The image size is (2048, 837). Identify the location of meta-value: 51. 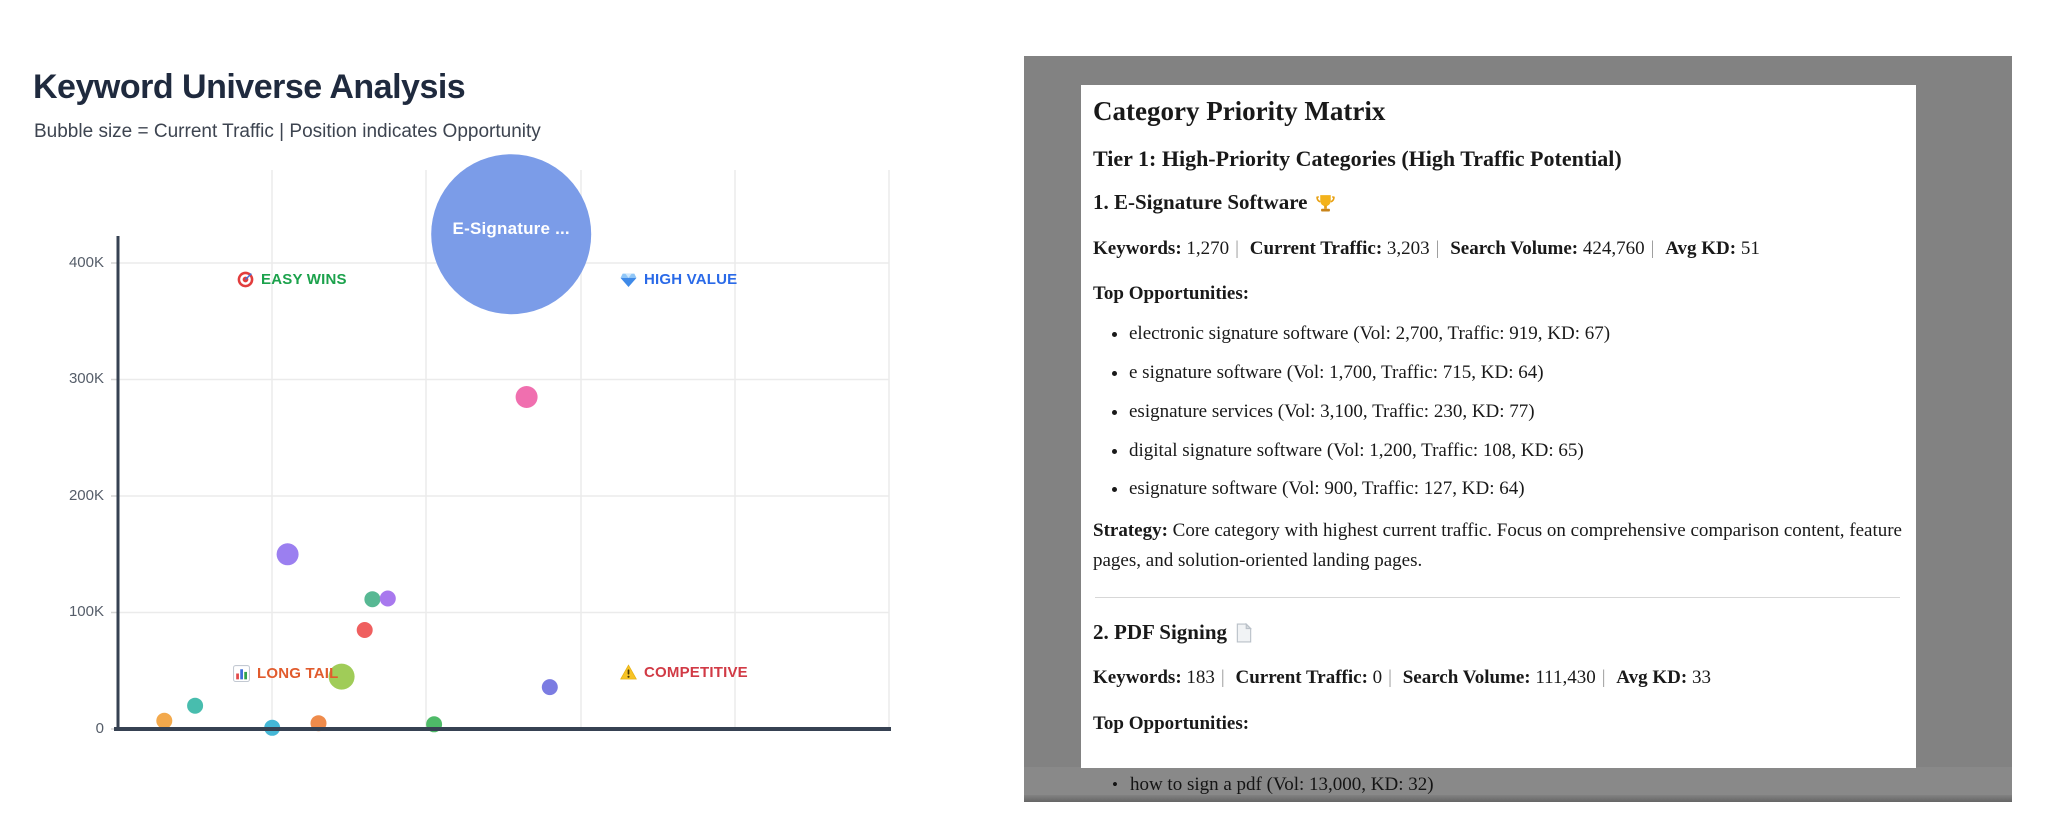
(1750, 248).